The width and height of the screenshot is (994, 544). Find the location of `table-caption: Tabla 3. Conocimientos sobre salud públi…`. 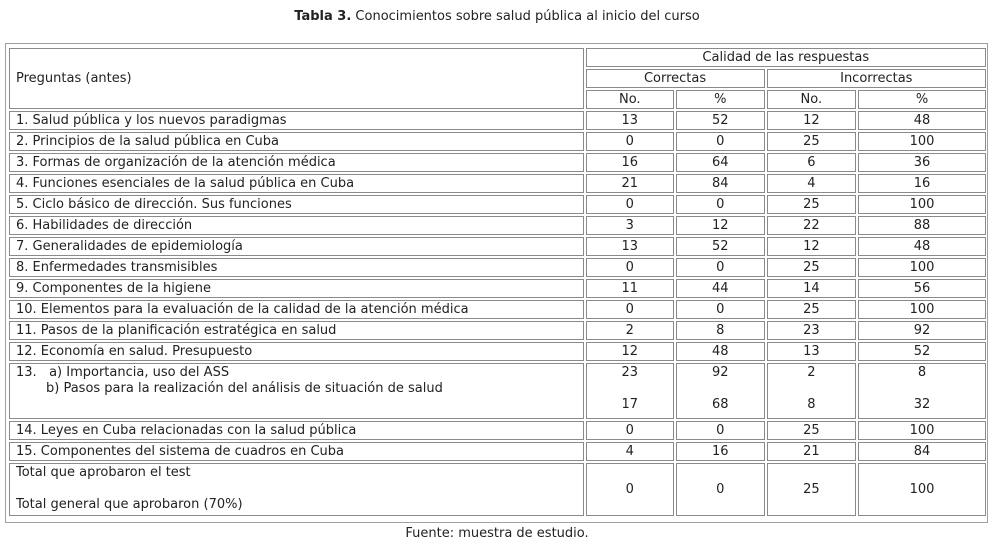

table-caption: Tabla 3. Conocimientos sobre salud públi… is located at coordinates (497, 16).